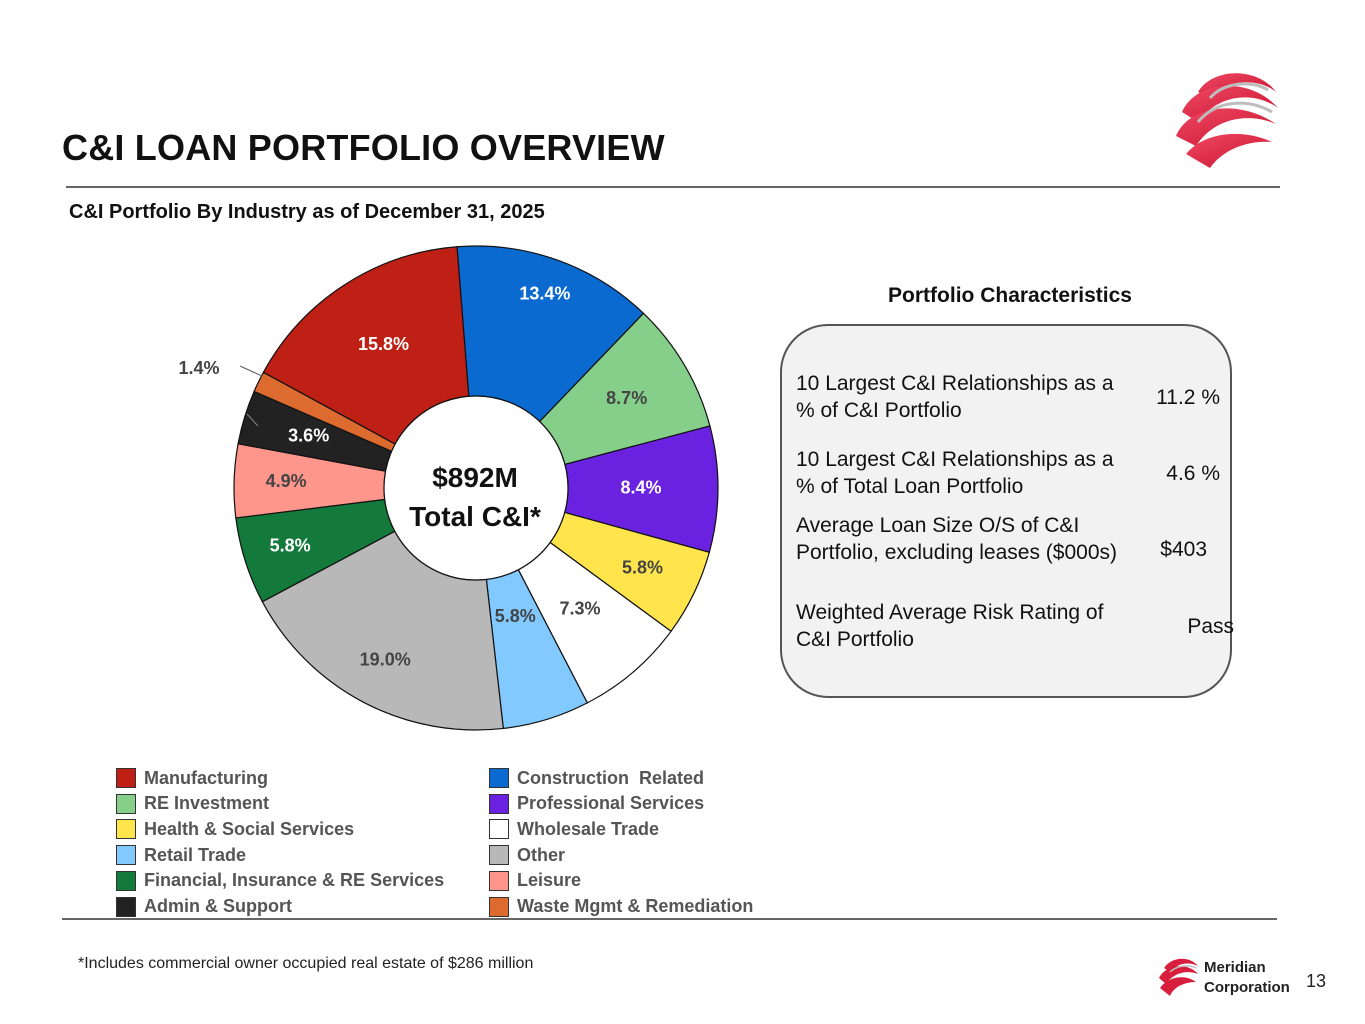  I want to click on slice-data-label: 19.0%, so click(385, 659).